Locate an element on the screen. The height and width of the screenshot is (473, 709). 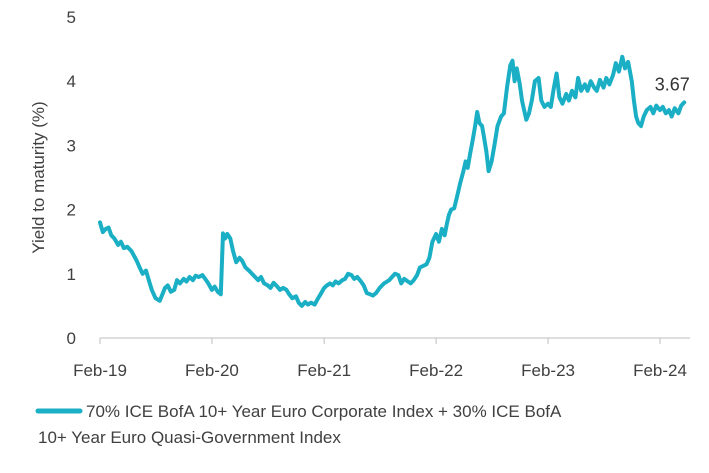
y-axis: 0 1 2 3 4 5 is located at coordinates (71, 178).